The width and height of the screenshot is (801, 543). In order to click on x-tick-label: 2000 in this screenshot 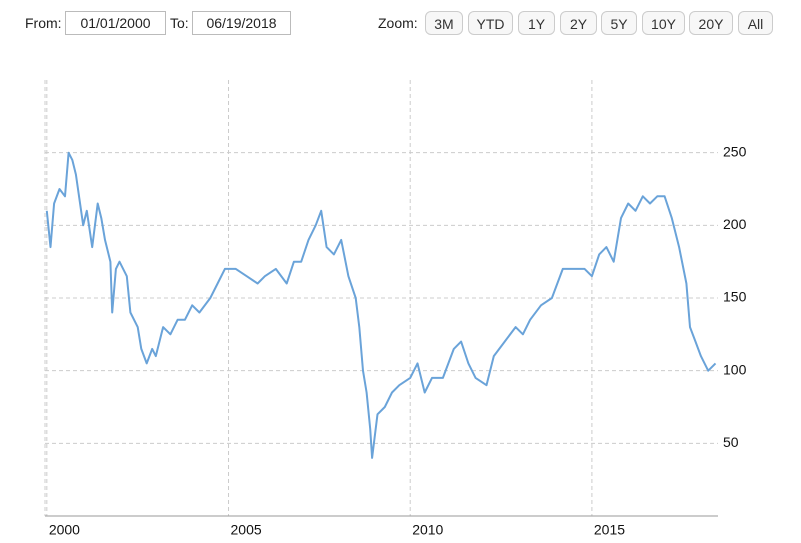, I will do `click(64, 530)`.